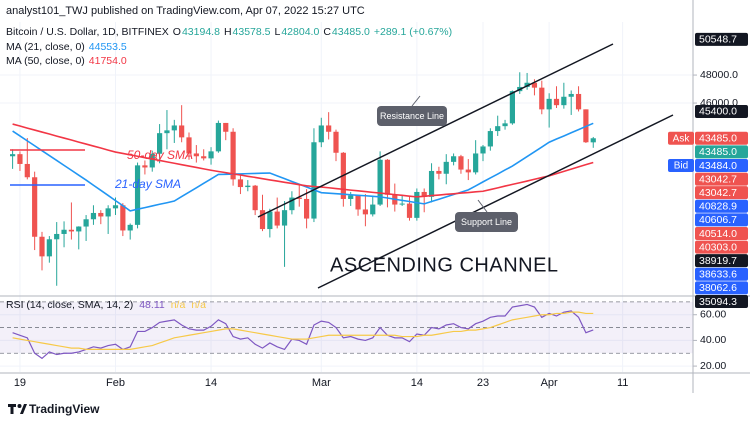 The height and width of the screenshot is (423, 750). Describe the element at coordinates (351, 32) in the screenshot. I see `ohlc-value: 43485.0` at that location.